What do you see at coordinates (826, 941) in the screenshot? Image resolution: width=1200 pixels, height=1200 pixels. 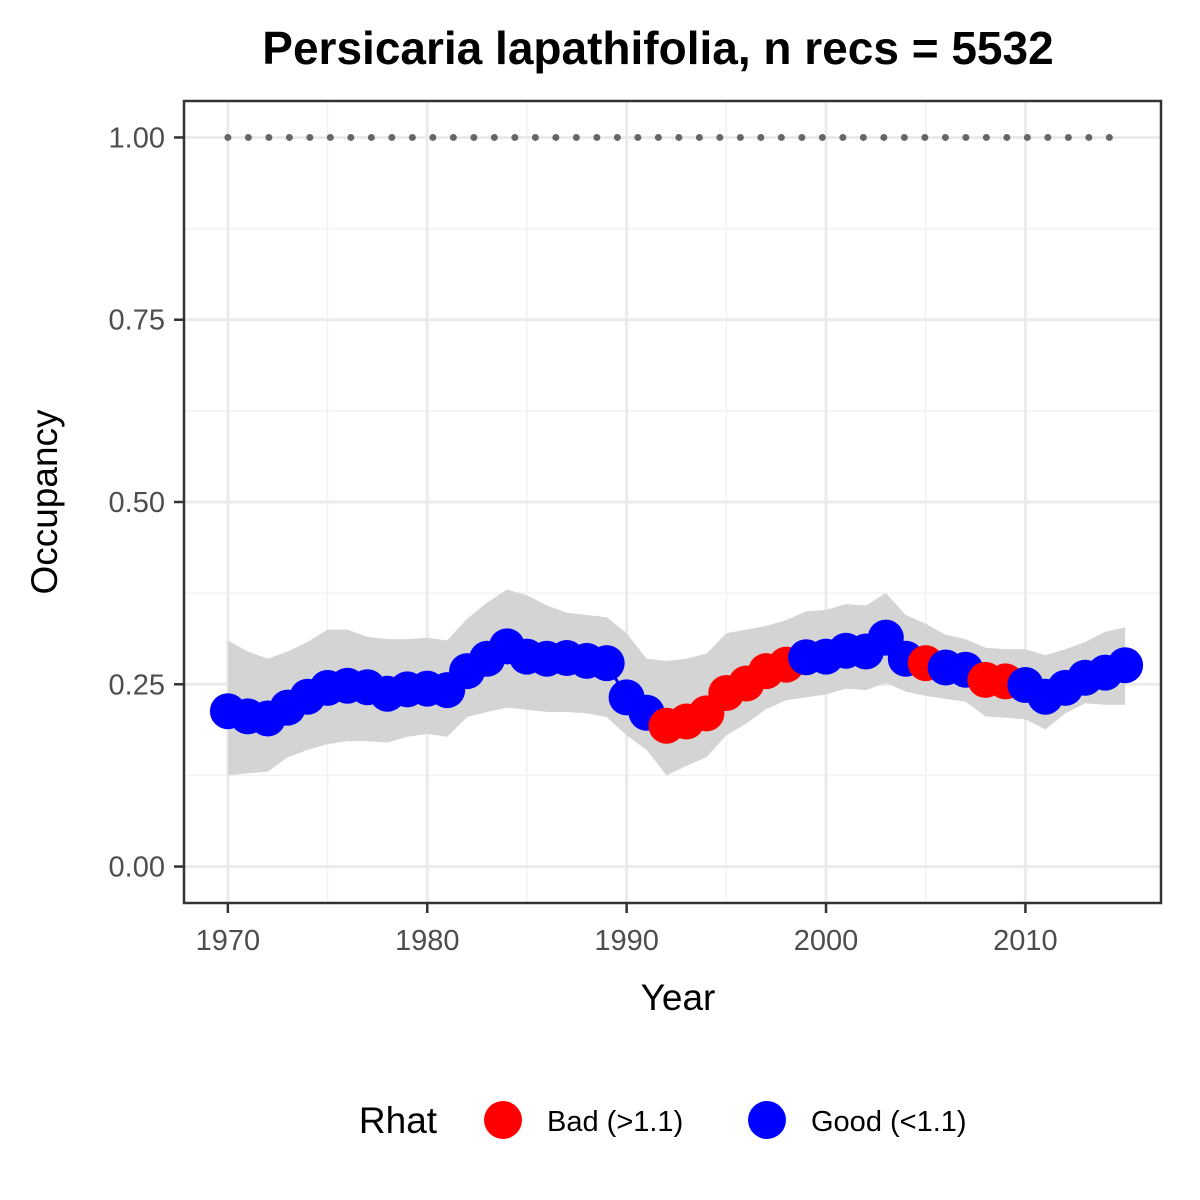 I see `x-tick-label: 2000` at bounding box center [826, 941].